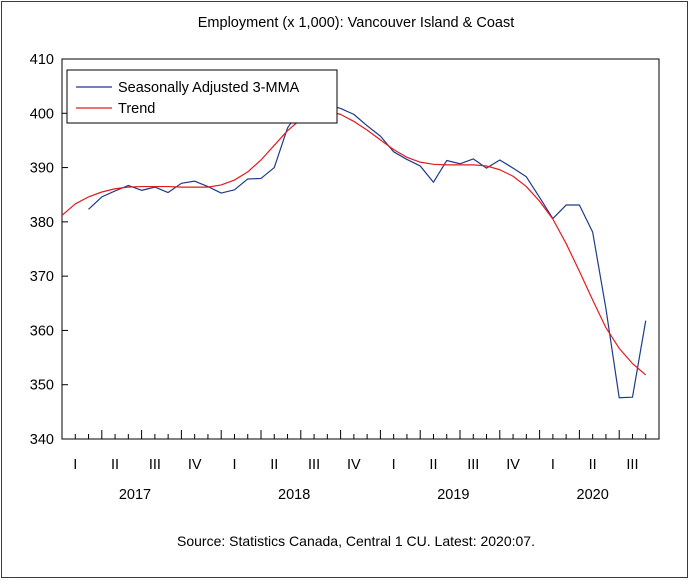 This screenshot has height=581, width=691. I want to click on x-year-label: 2020, so click(593, 495).